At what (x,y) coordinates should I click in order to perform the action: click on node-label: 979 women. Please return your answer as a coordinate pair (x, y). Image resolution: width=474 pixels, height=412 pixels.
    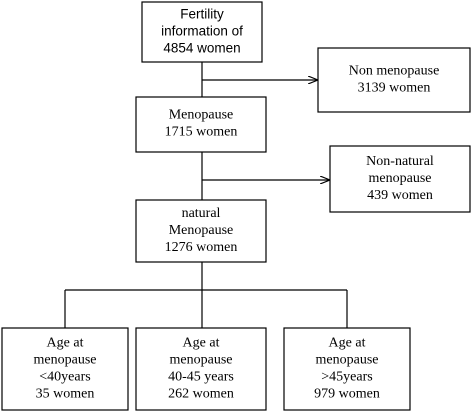
    Looking at the image, I should click on (347, 394).